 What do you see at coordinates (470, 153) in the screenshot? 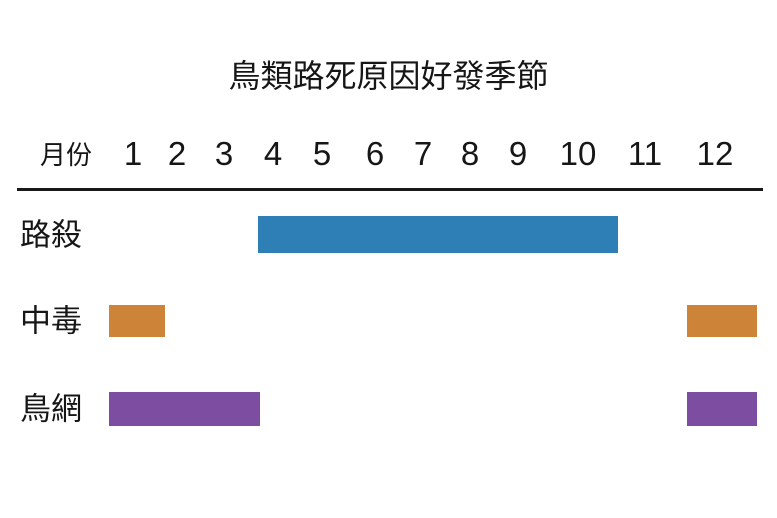
I see `month-tick-label: 8` at bounding box center [470, 153].